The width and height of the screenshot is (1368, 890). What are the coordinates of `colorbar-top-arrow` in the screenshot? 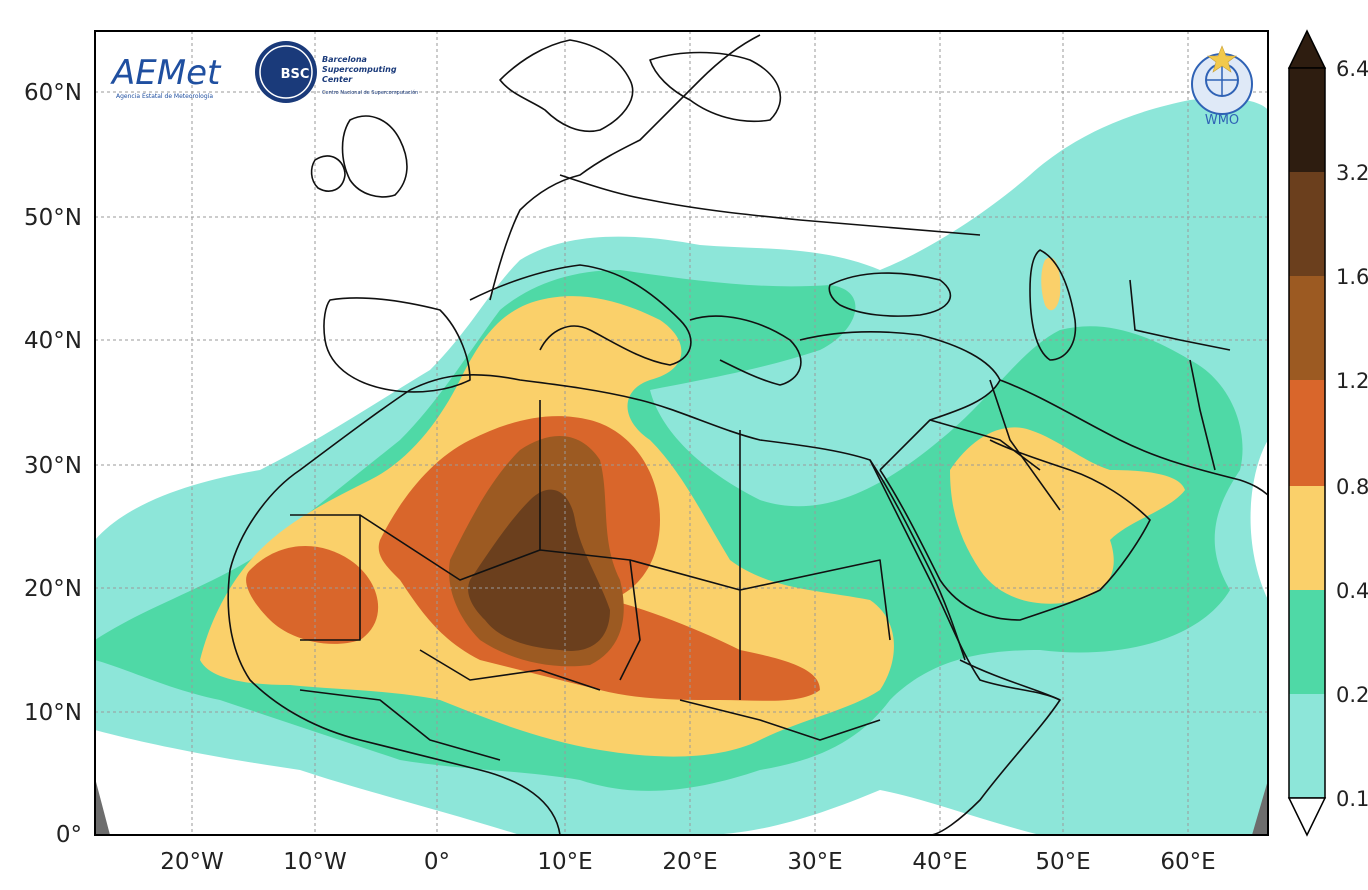 It's located at (1307, 49).